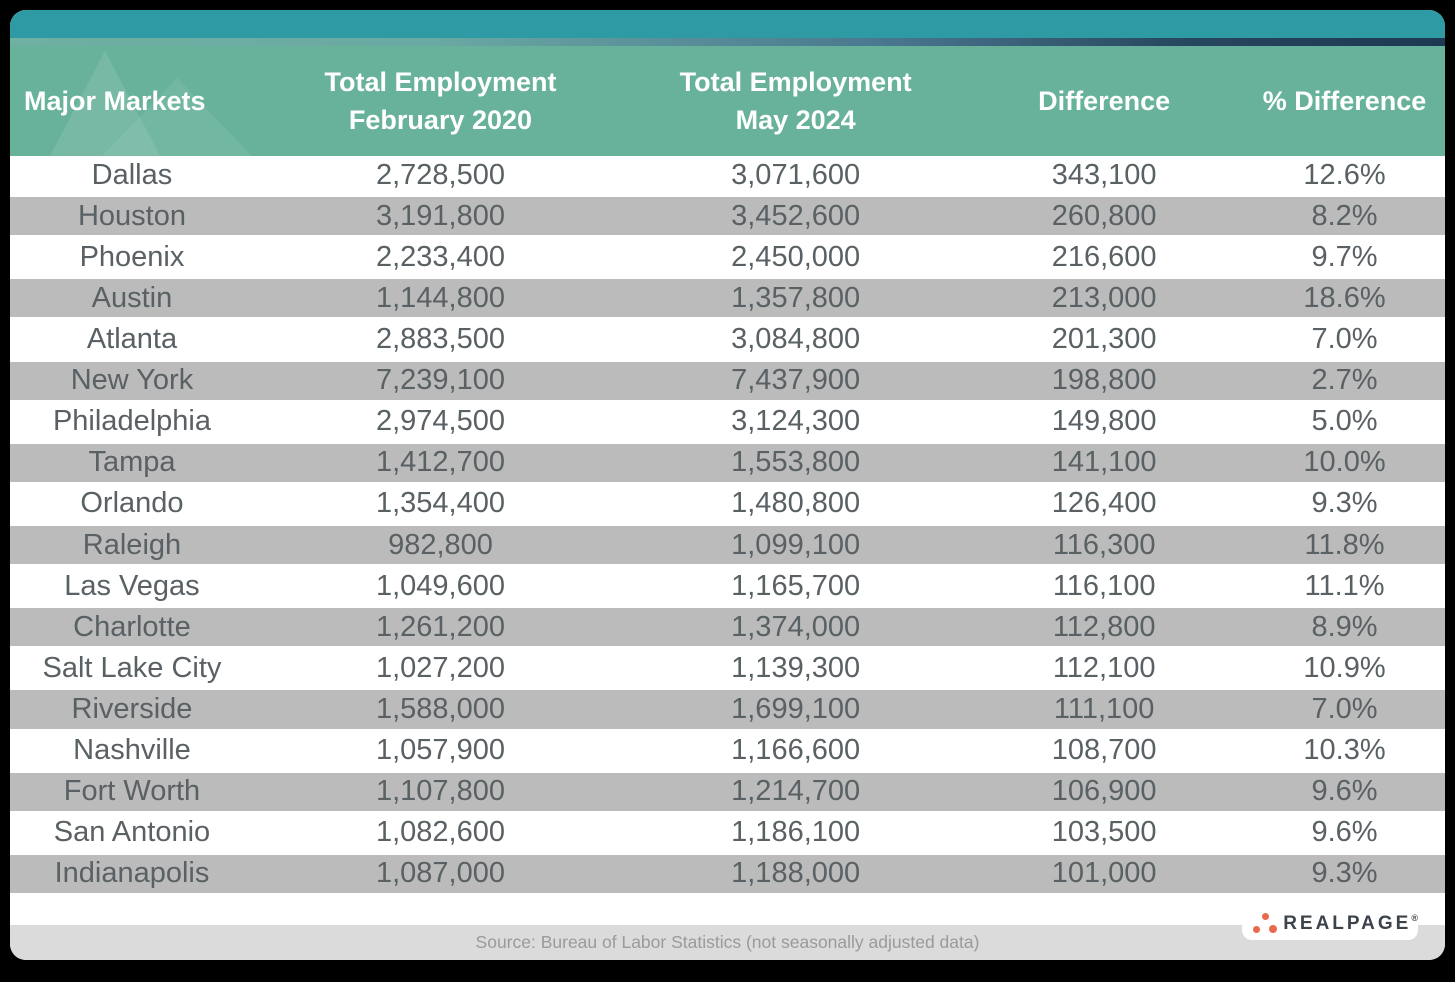  Describe the element at coordinates (727, 300) in the screenshot. I see `table-row: Austin 1,144,800 1,357,800 213,000 18.6%` at that location.